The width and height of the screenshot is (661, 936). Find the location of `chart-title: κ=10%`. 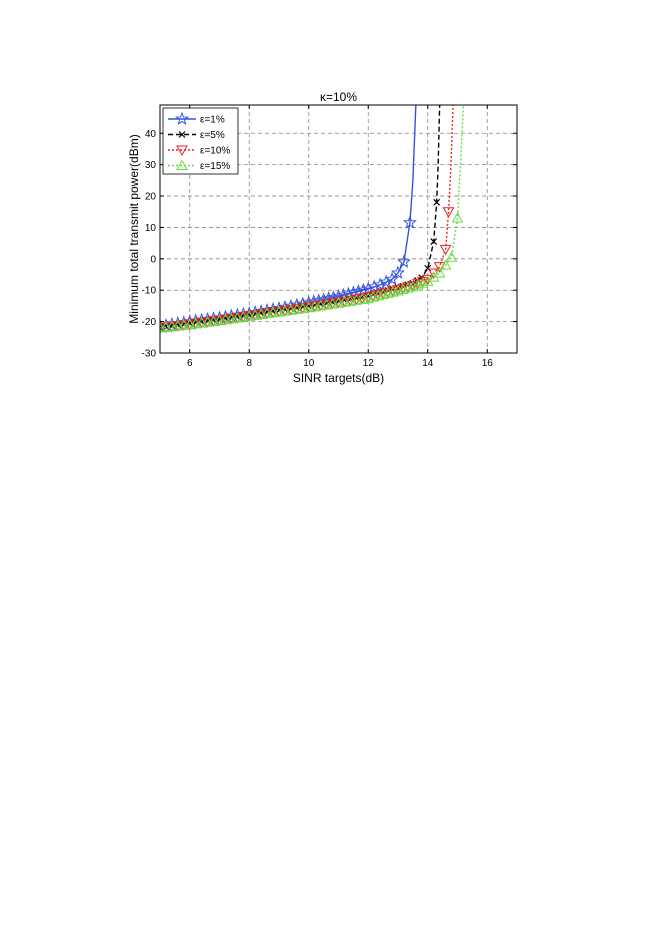

chart-title: κ=10% is located at coordinates (338, 97).